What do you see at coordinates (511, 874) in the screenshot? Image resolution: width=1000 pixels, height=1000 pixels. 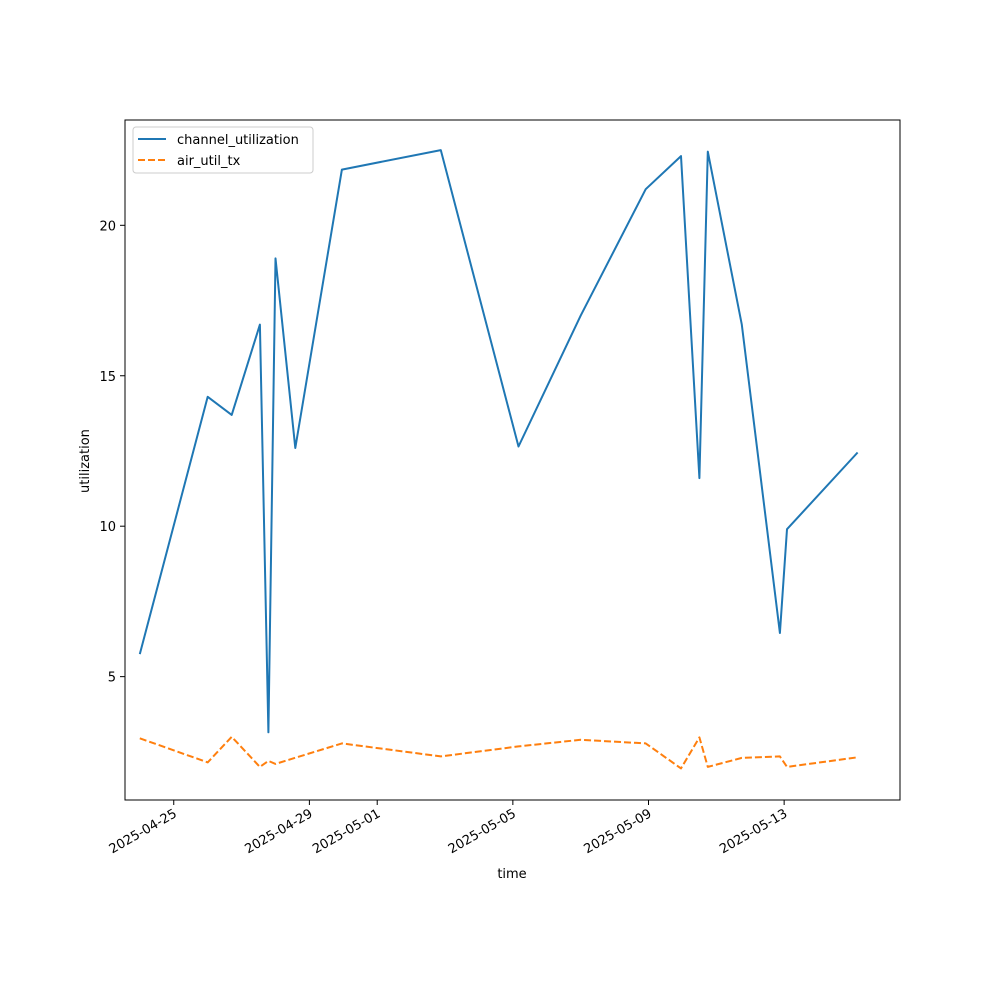 I see `x-axis-label: time` at bounding box center [511, 874].